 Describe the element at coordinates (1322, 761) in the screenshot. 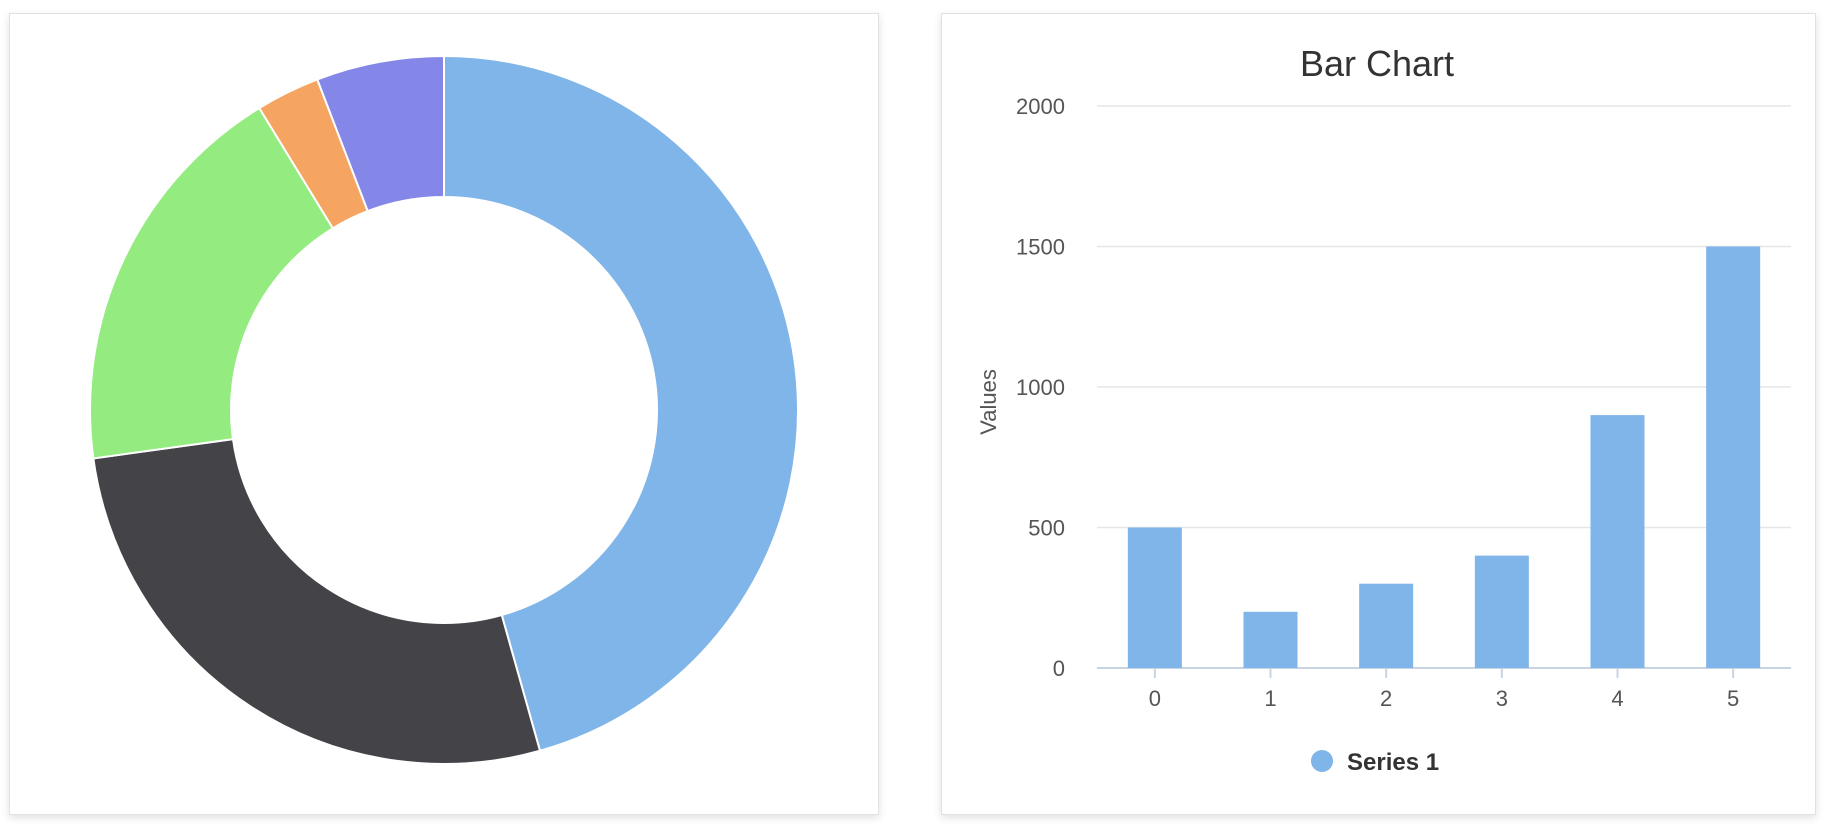

I see `legend-marker` at that location.